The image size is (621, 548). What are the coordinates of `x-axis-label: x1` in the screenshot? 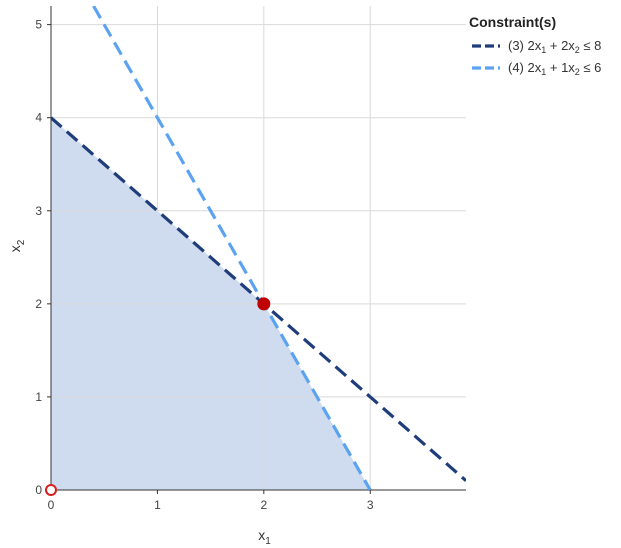 It's located at (264, 537).